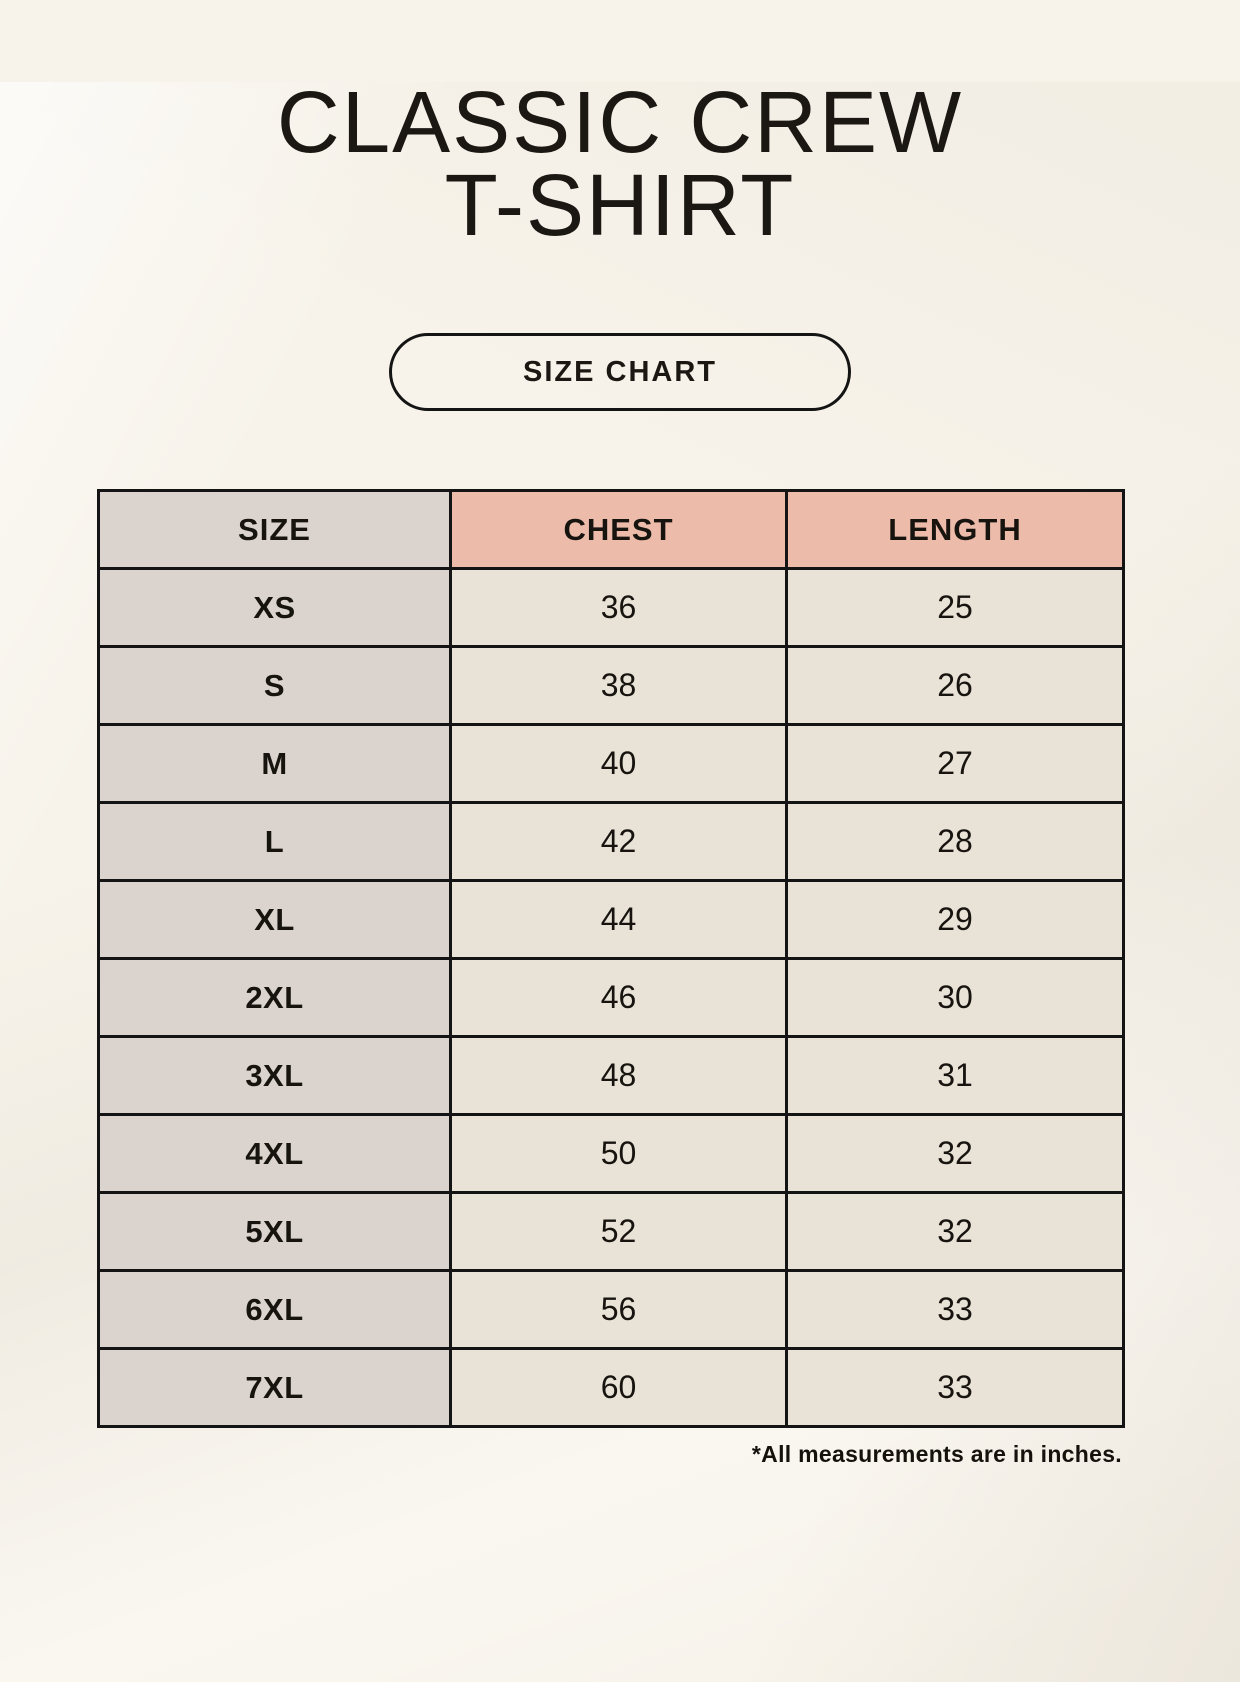  Describe the element at coordinates (274, 920) in the screenshot. I see `size-label-cell: XL` at that location.